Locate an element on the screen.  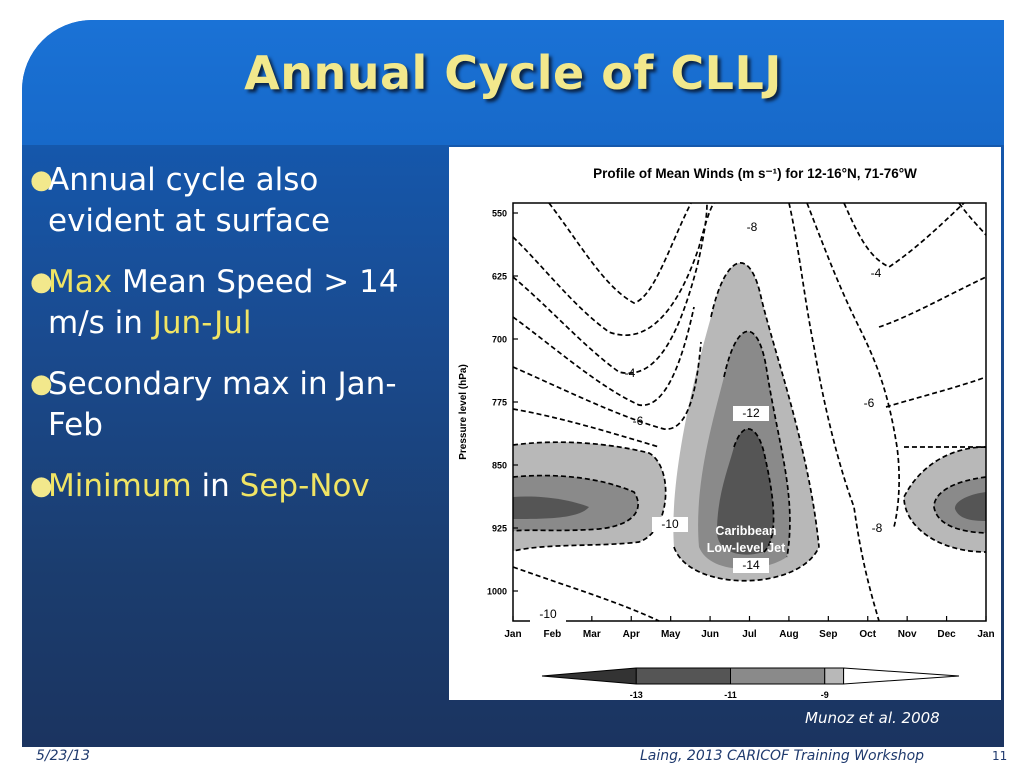
y-tick-label: 925 is located at coordinates (499, 529).